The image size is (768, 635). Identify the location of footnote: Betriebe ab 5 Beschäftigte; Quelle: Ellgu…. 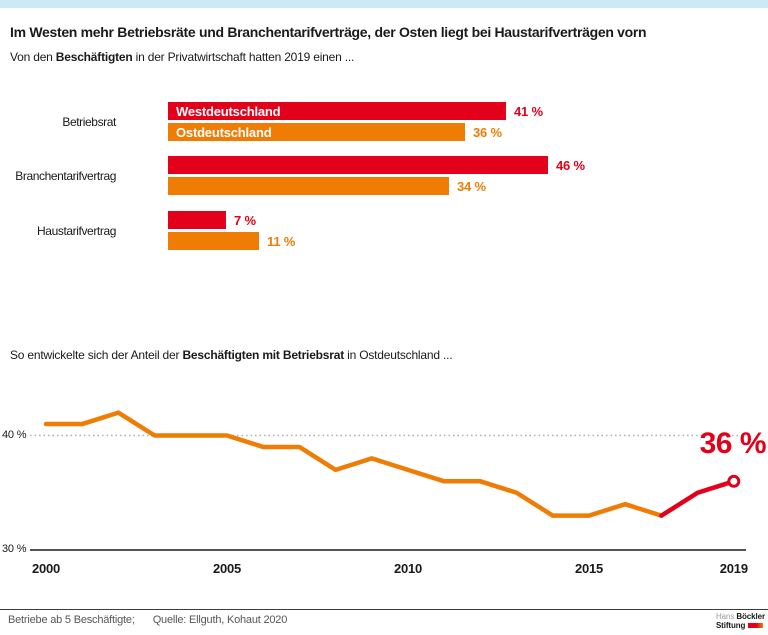
(147, 620).